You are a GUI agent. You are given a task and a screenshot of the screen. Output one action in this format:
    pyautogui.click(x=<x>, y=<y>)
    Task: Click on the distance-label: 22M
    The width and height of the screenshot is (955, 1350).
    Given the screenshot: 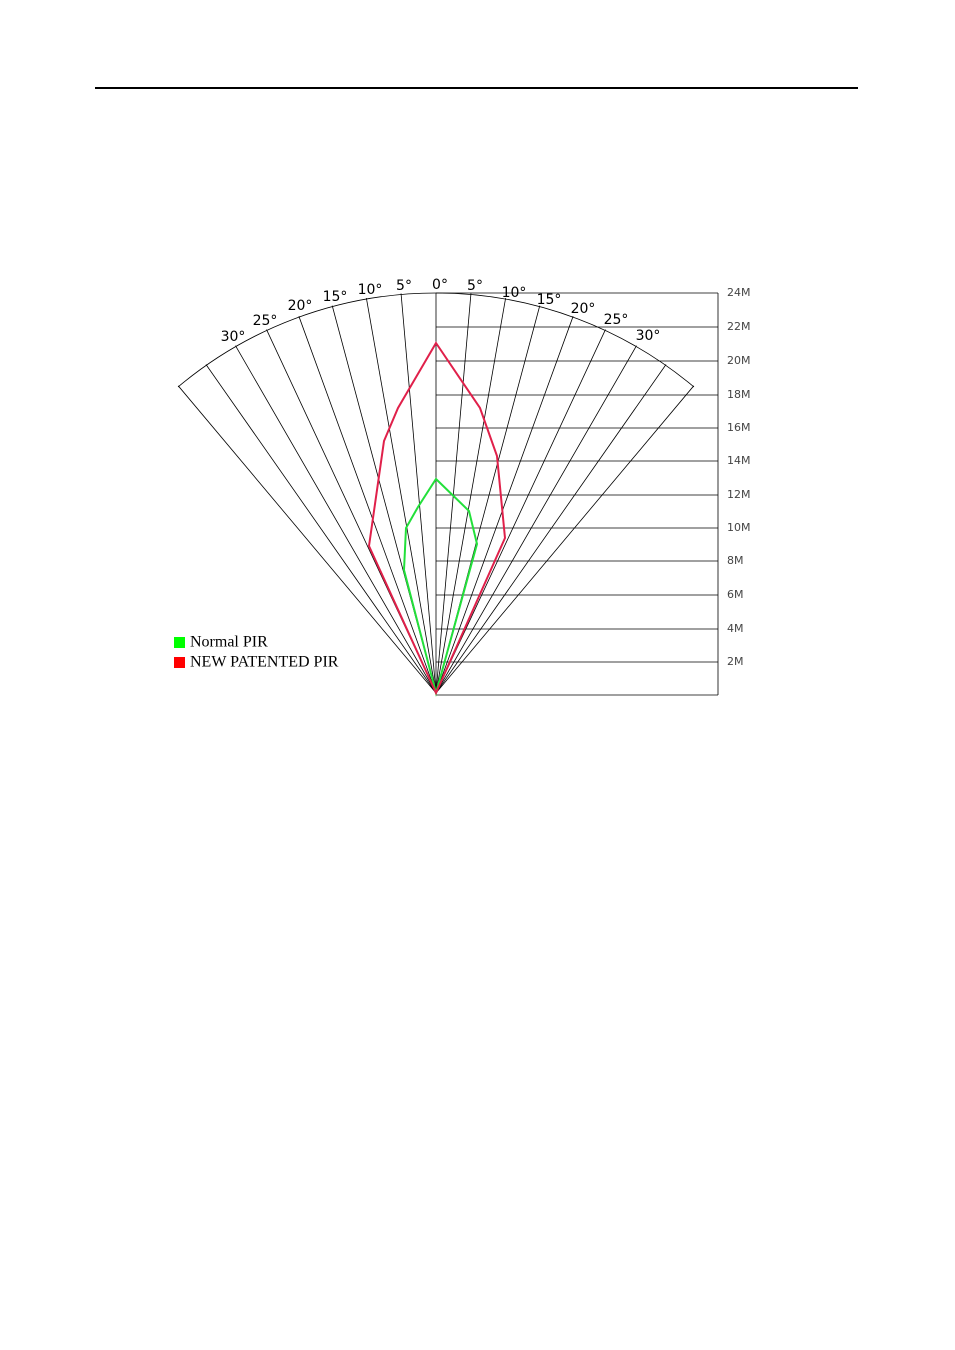 What is the action you would take?
    pyautogui.click(x=739, y=326)
    